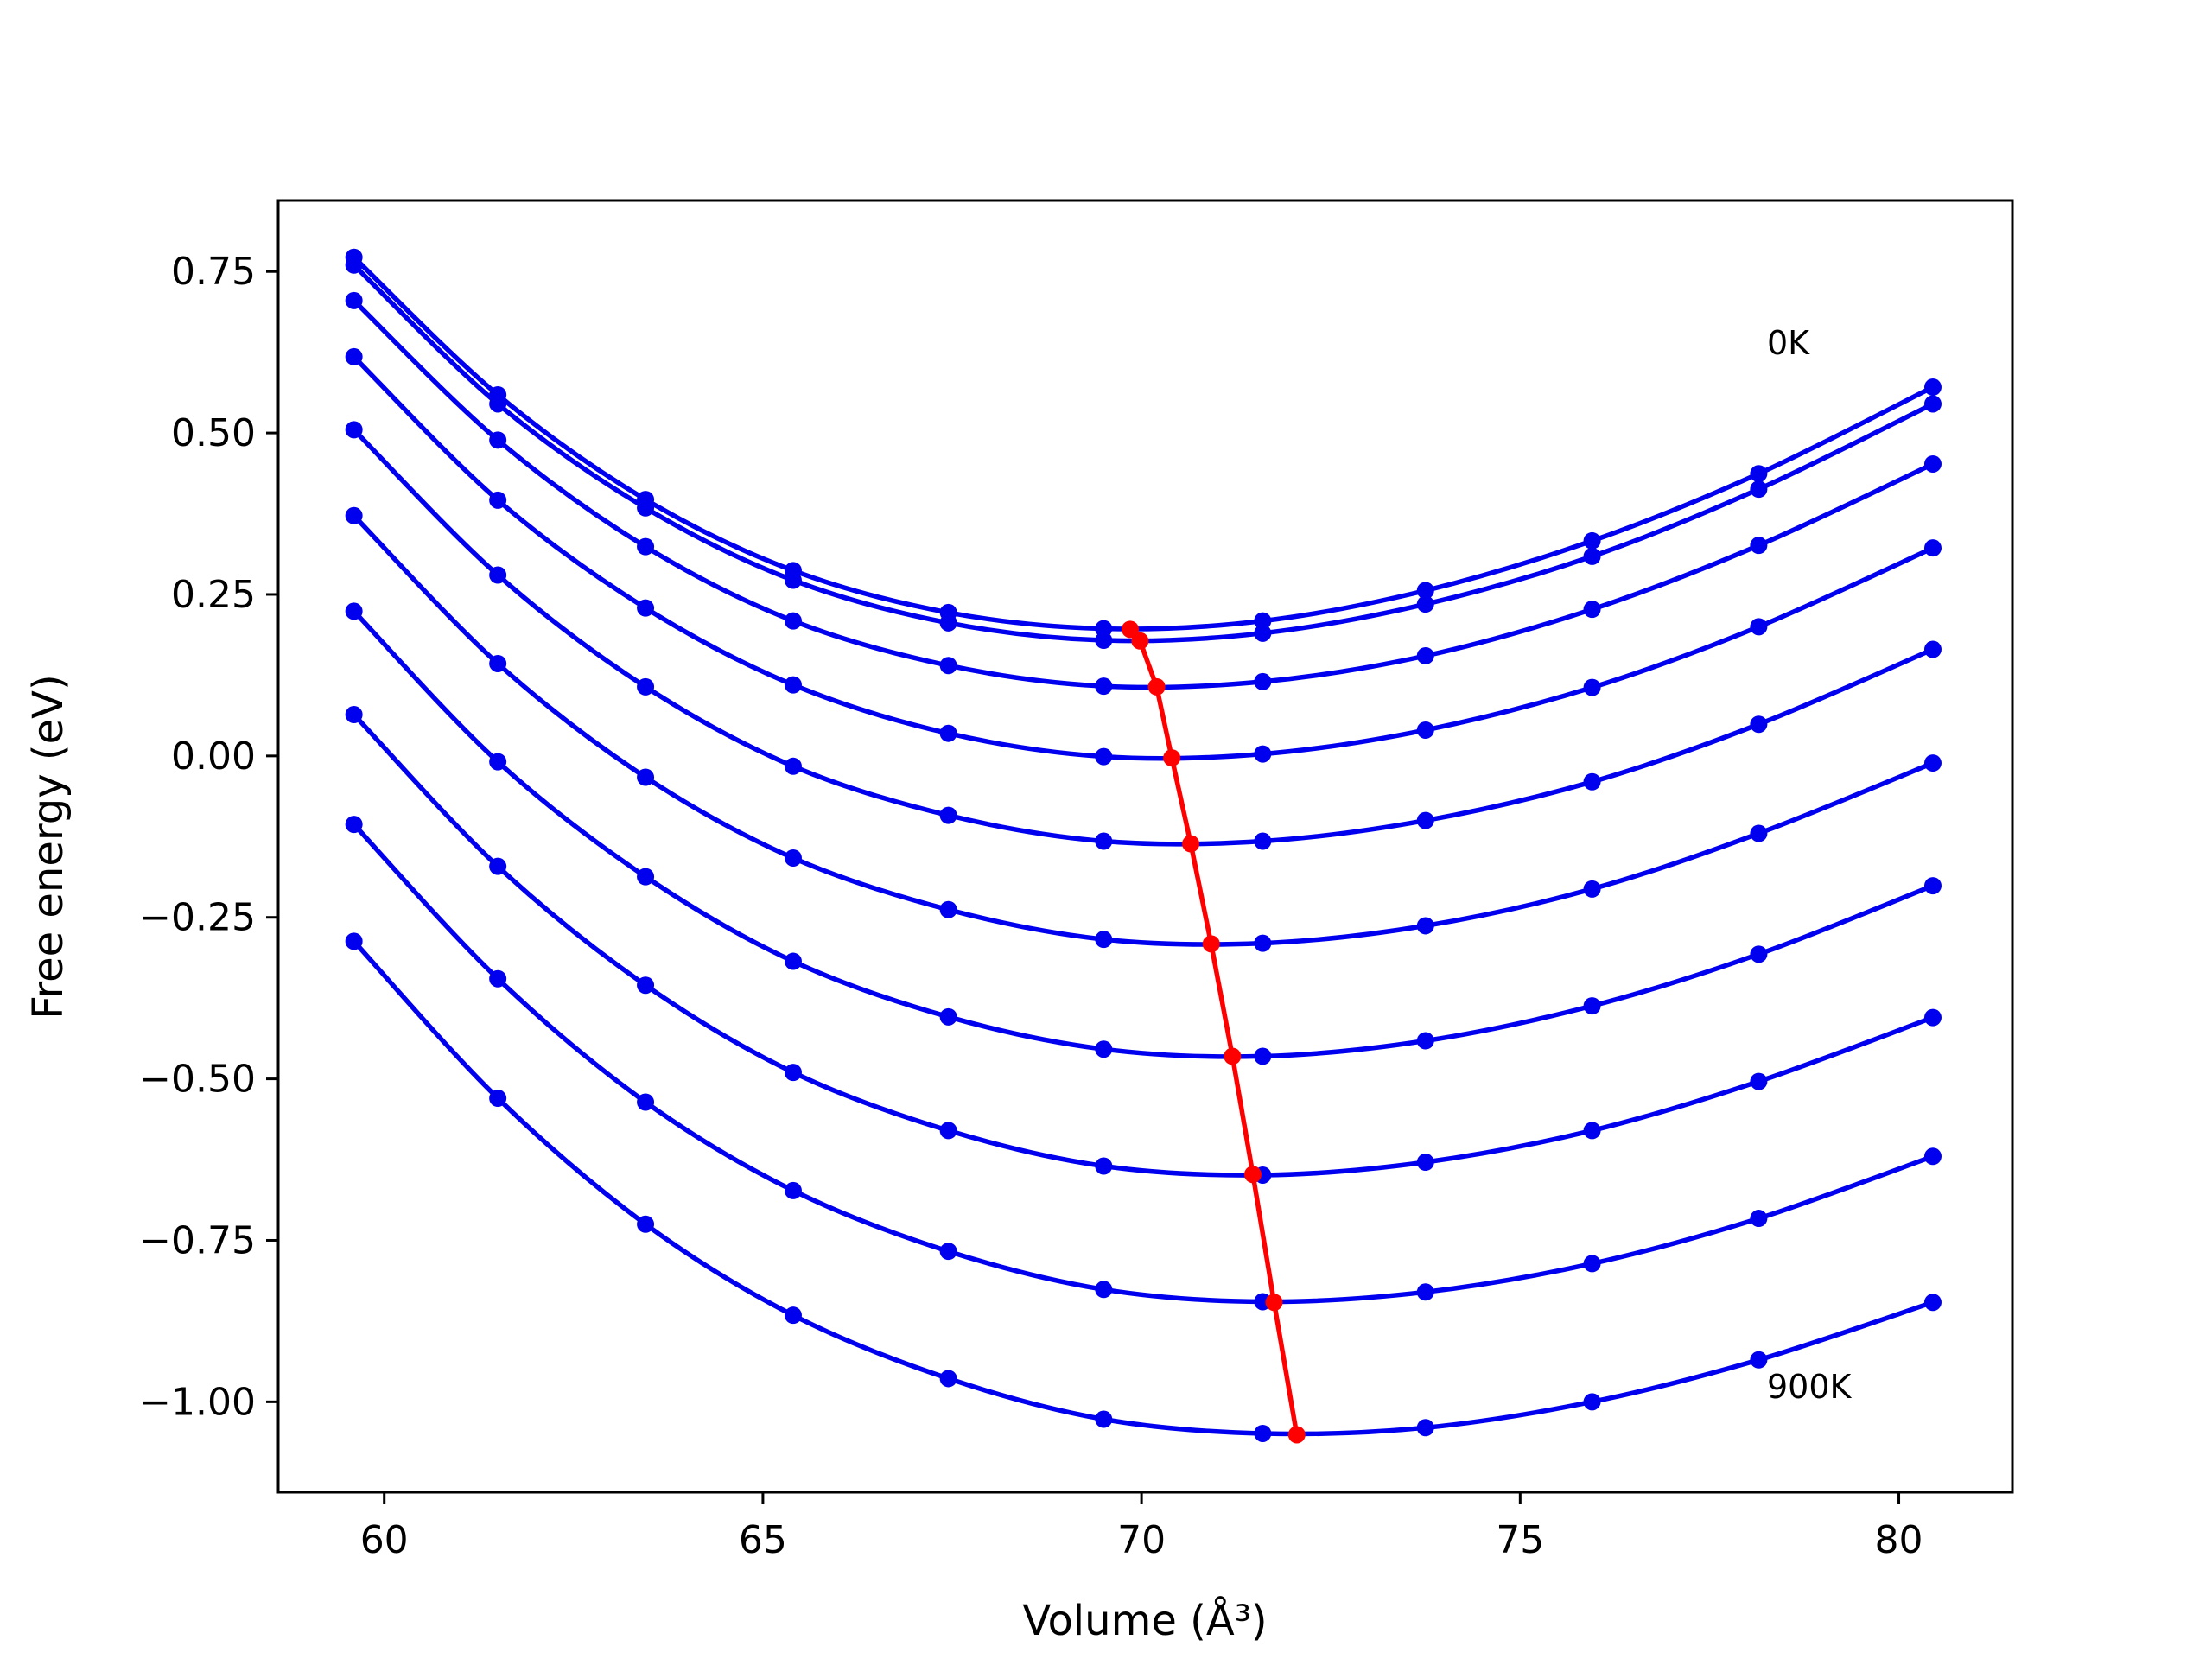 This screenshot has height=1659, width=2212. What do you see at coordinates (197, 1240) in the screenshot?
I see `y-tick-label: −0.75` at bounding box center [197, 1240].